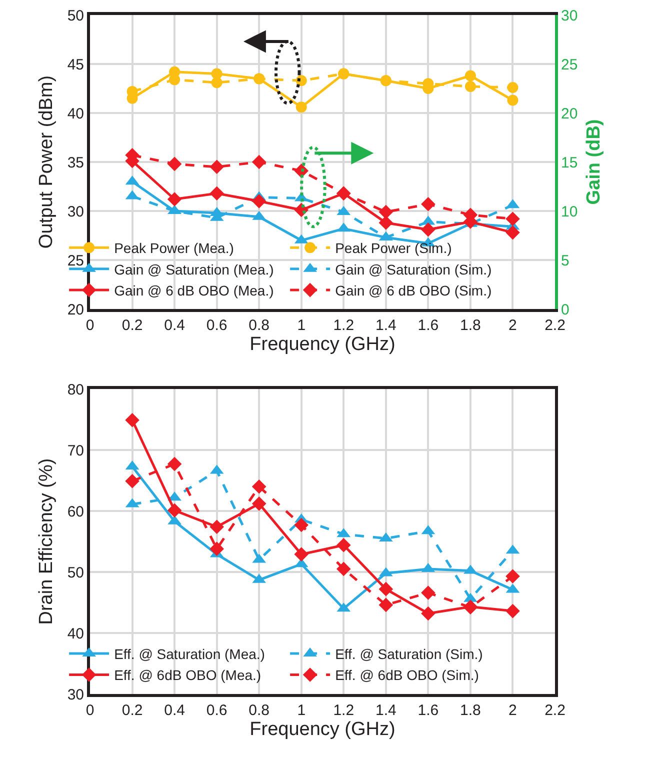 Image resolution: width=653 pixels, height=765 pixels. I want to click on y-tick-label: 45, so click(75, 65).